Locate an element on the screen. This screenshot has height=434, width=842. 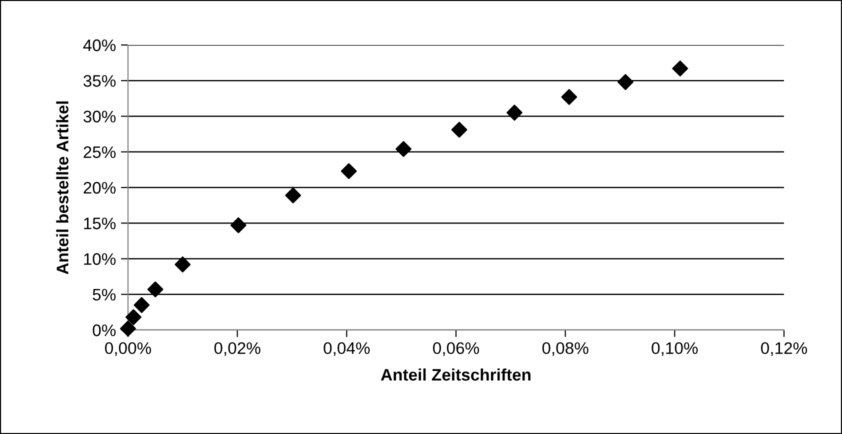
x-tick-label: 0,08% is located at coordinates (565, 349).